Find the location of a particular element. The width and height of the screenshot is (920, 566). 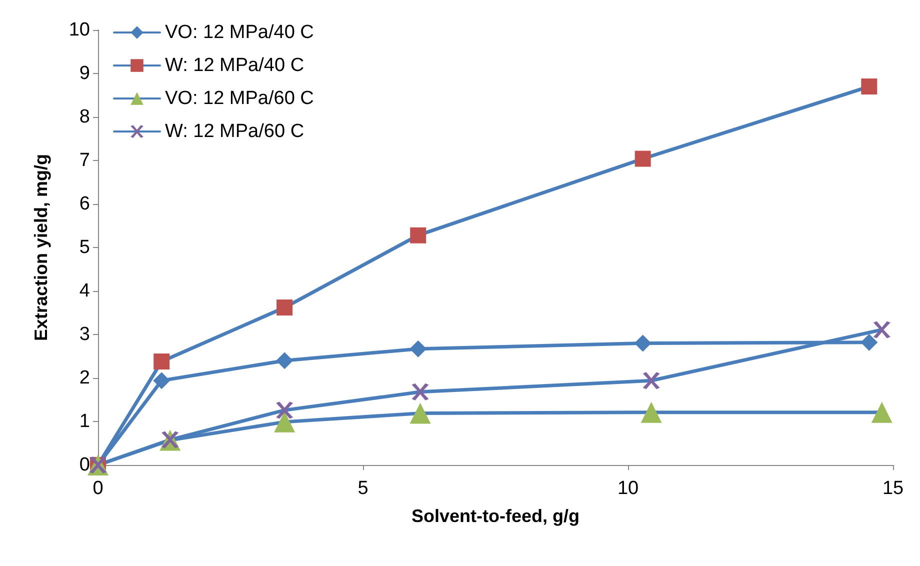

y-tick-label: 10 is located at coordinates (79, 30).